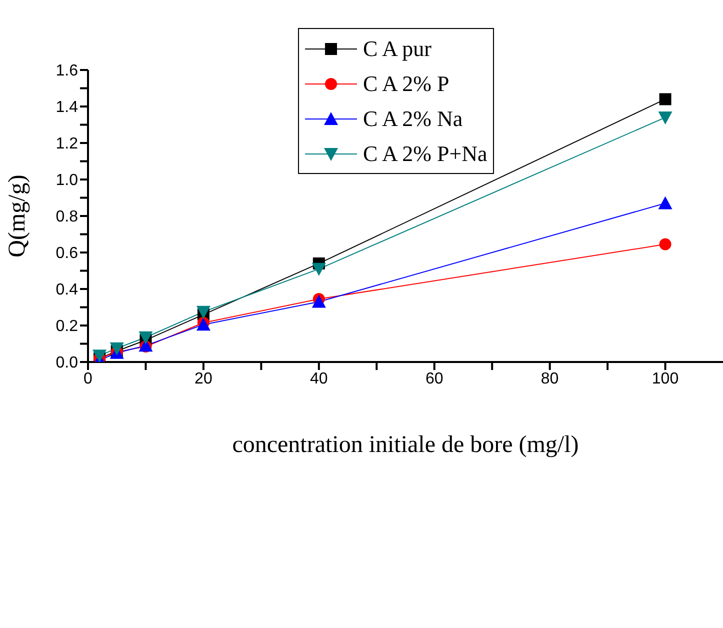 This screenshot has height=628, width=723. Describe the element at coordinates (434, 379) in the screenshot. I see `x-tick-label: 60` at that location.